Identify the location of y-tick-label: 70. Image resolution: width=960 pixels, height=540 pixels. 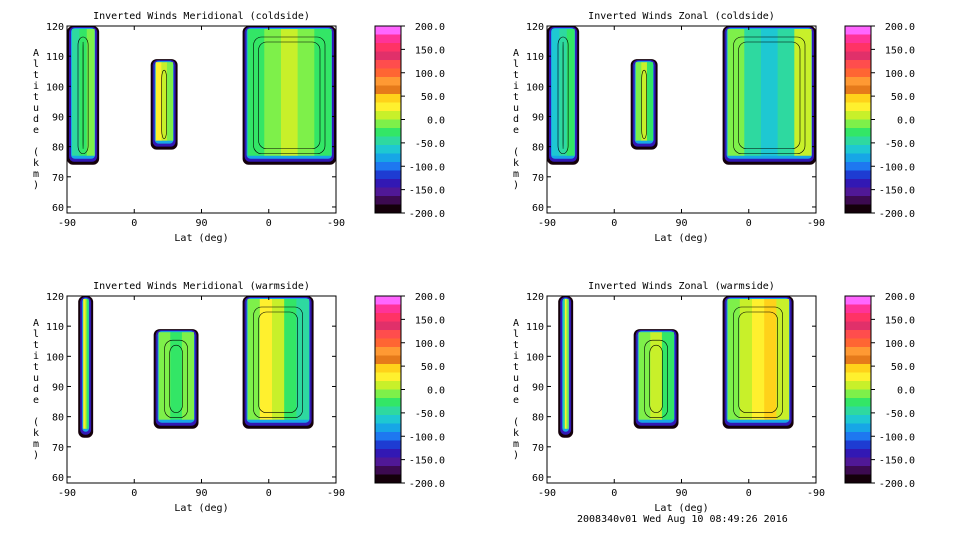
(58, 448).